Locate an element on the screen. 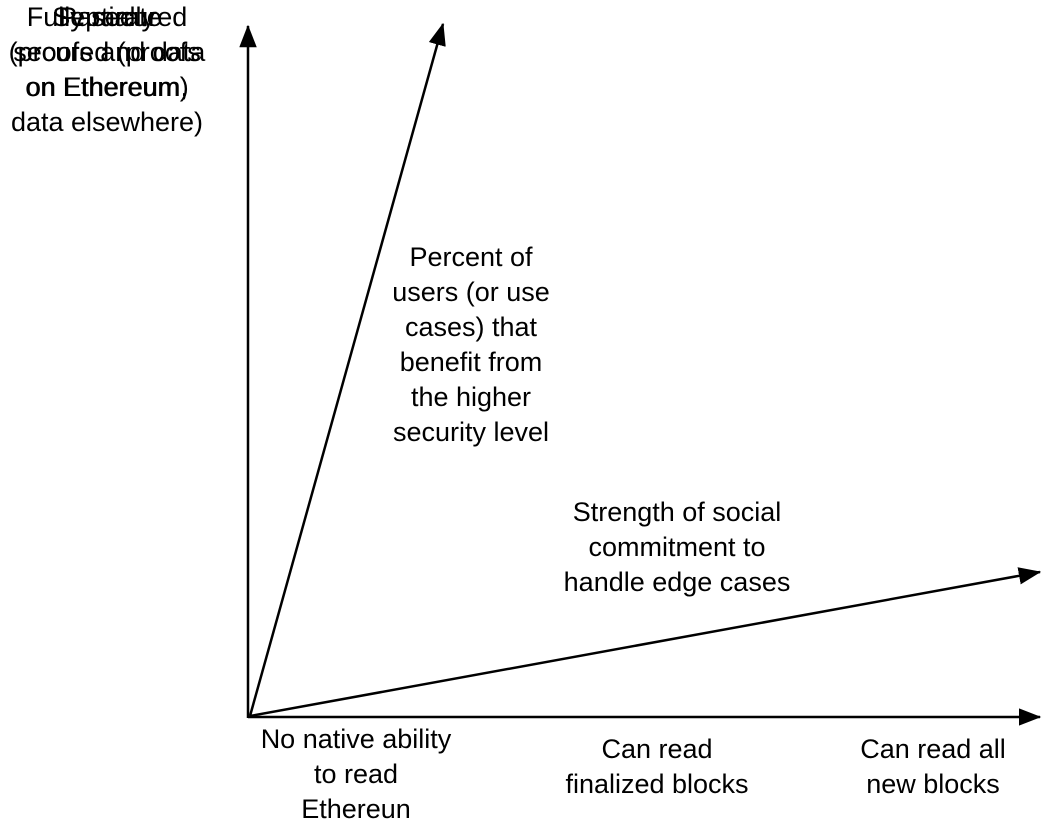  y-axis-label-separate: Separate is located at coordinates (107, 17).